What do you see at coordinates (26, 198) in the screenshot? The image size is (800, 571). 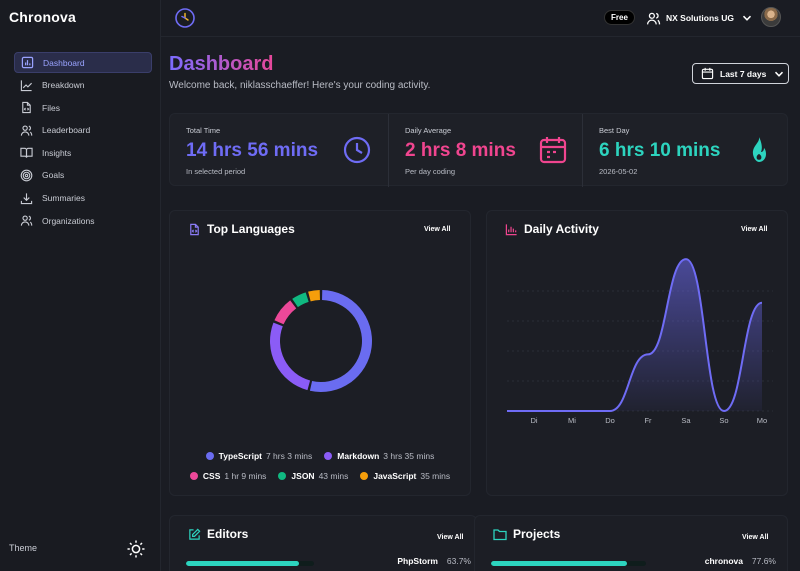 I see `download-icon` at bounding box center [26, 198].